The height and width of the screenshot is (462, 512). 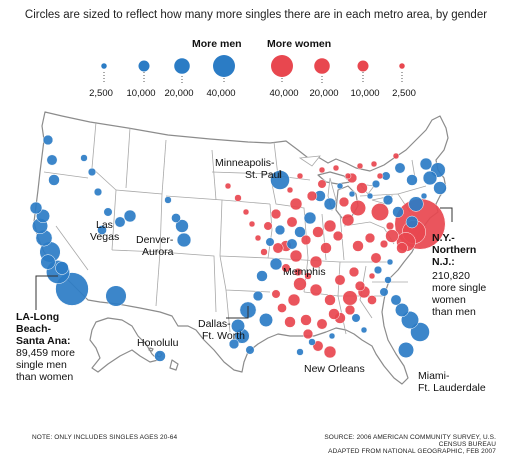 What do you see at coordinates (459, 288) in the screenshot?
I see `label-line: more single` at bounding box center [459, 288].